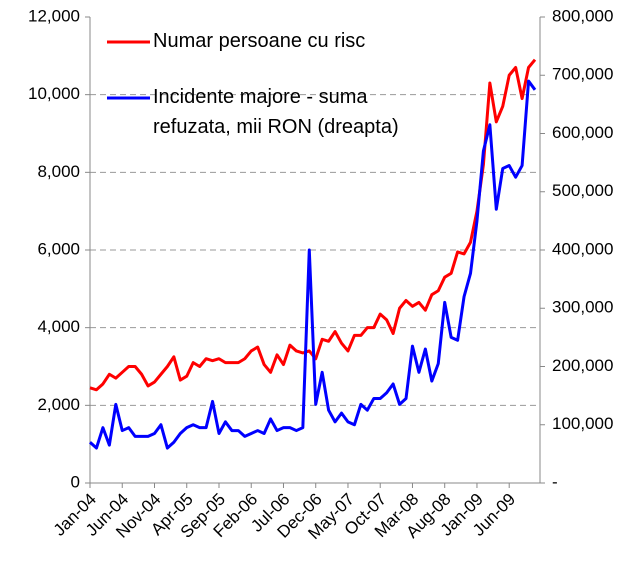 This screenshot has width=636, height=566. I want to click on y-tick-label: 4,000, so click(58, 326).